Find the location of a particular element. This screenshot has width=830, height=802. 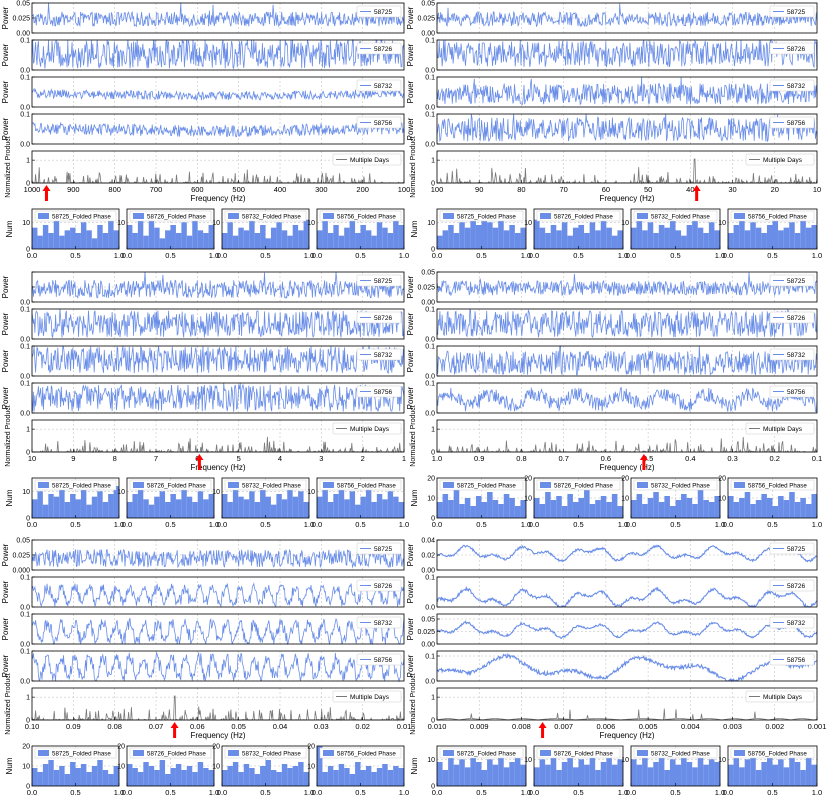

legend-swatch is located at coordinates (545, 753).